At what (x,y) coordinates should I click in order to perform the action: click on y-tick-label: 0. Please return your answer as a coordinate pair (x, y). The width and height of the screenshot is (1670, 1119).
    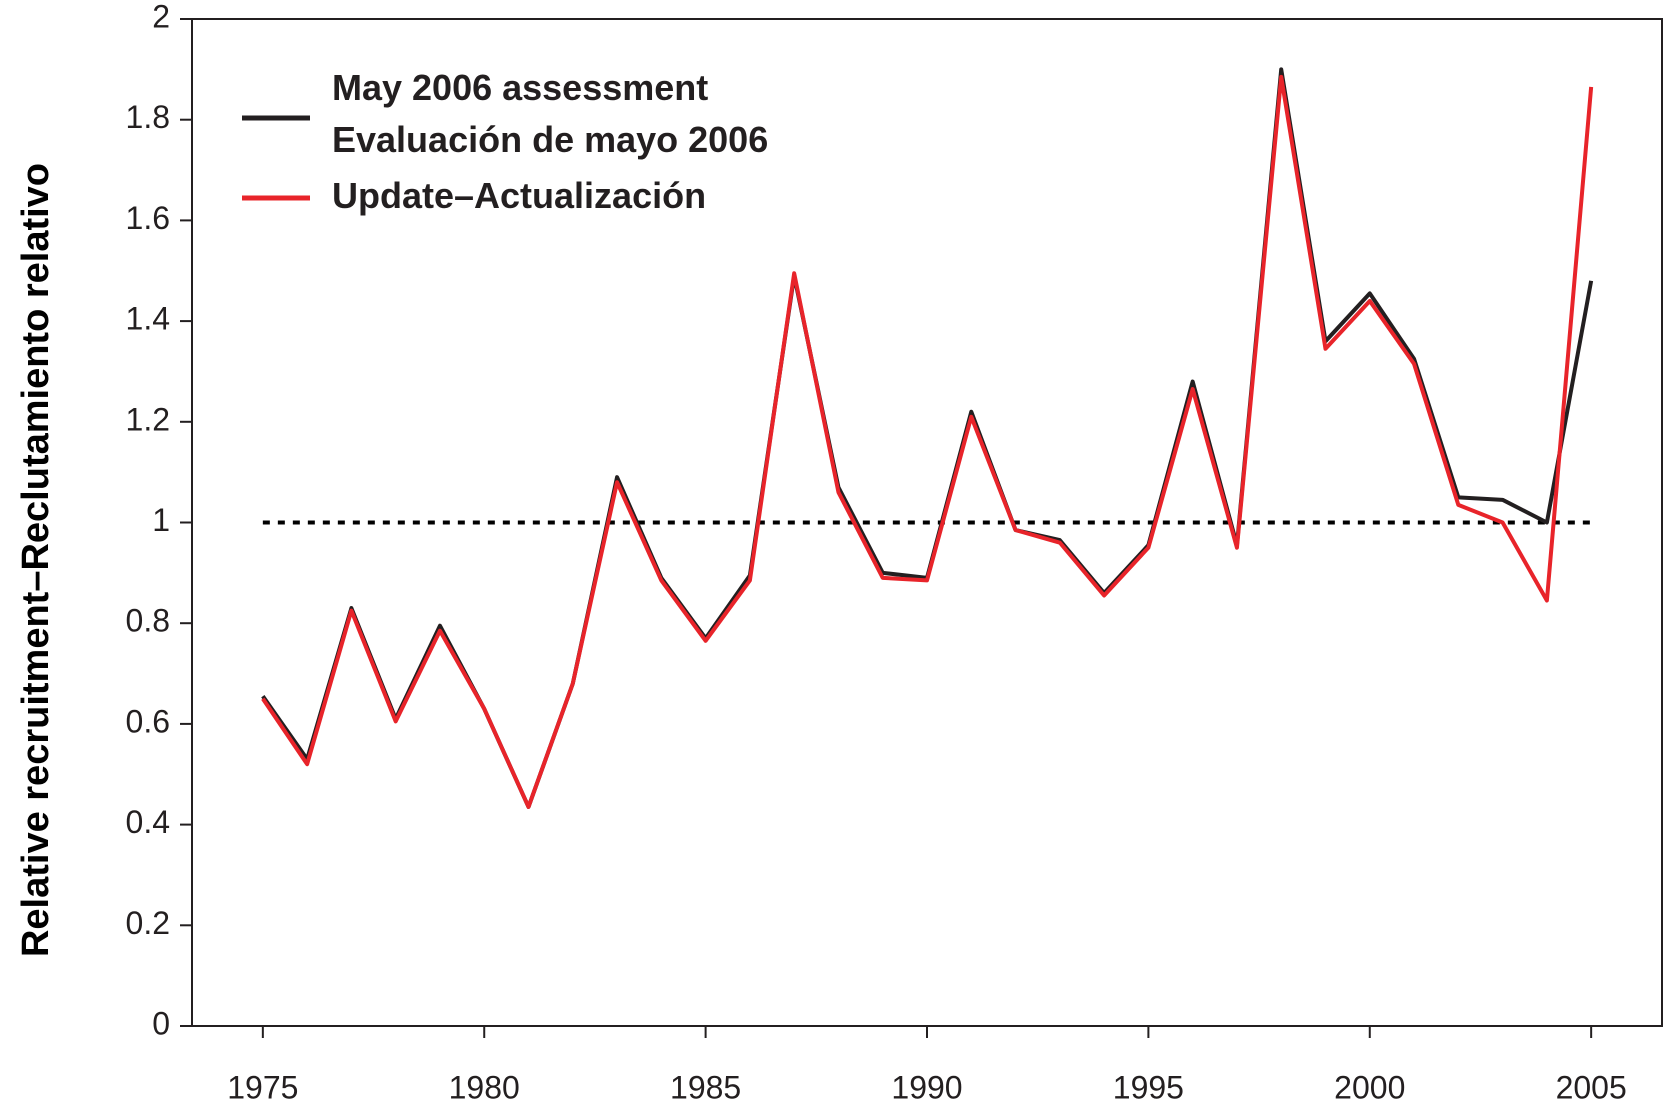
    Looking at the image, I should click on (161, 1023).